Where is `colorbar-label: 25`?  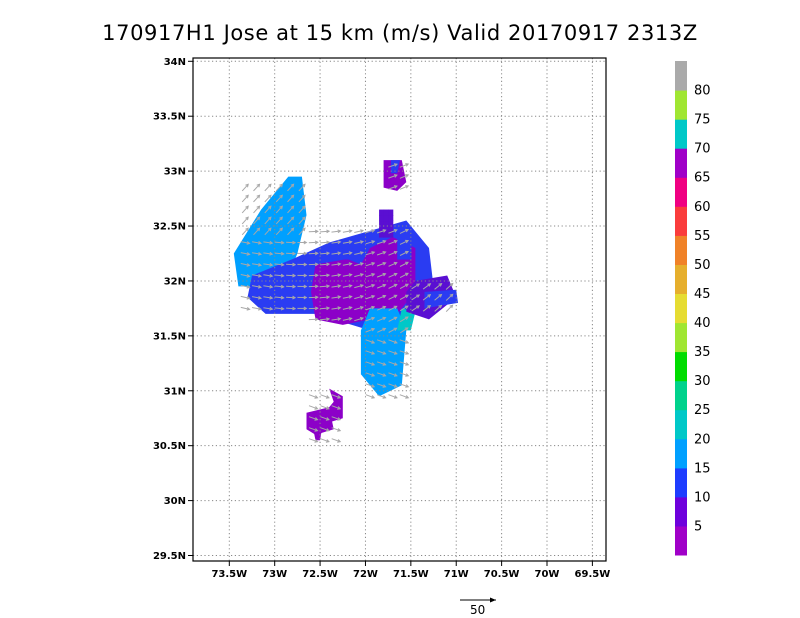 colorbar-label: 25 is located at coordinates (702, 410).